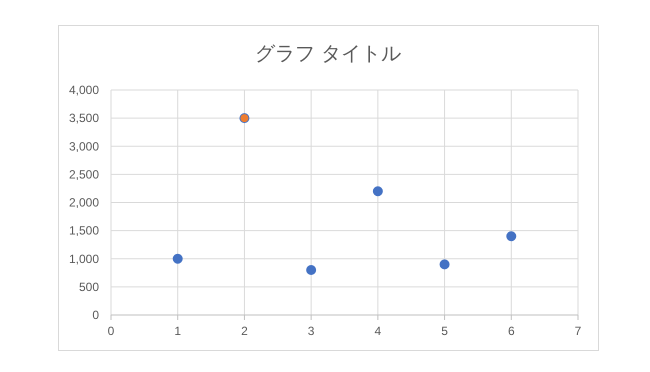 Image resolution: width=650 pixels, height=372 pixels. Describe the element at coordinates (96, 315) in the screenshot. I see `y-tick-label: 0` at that location.